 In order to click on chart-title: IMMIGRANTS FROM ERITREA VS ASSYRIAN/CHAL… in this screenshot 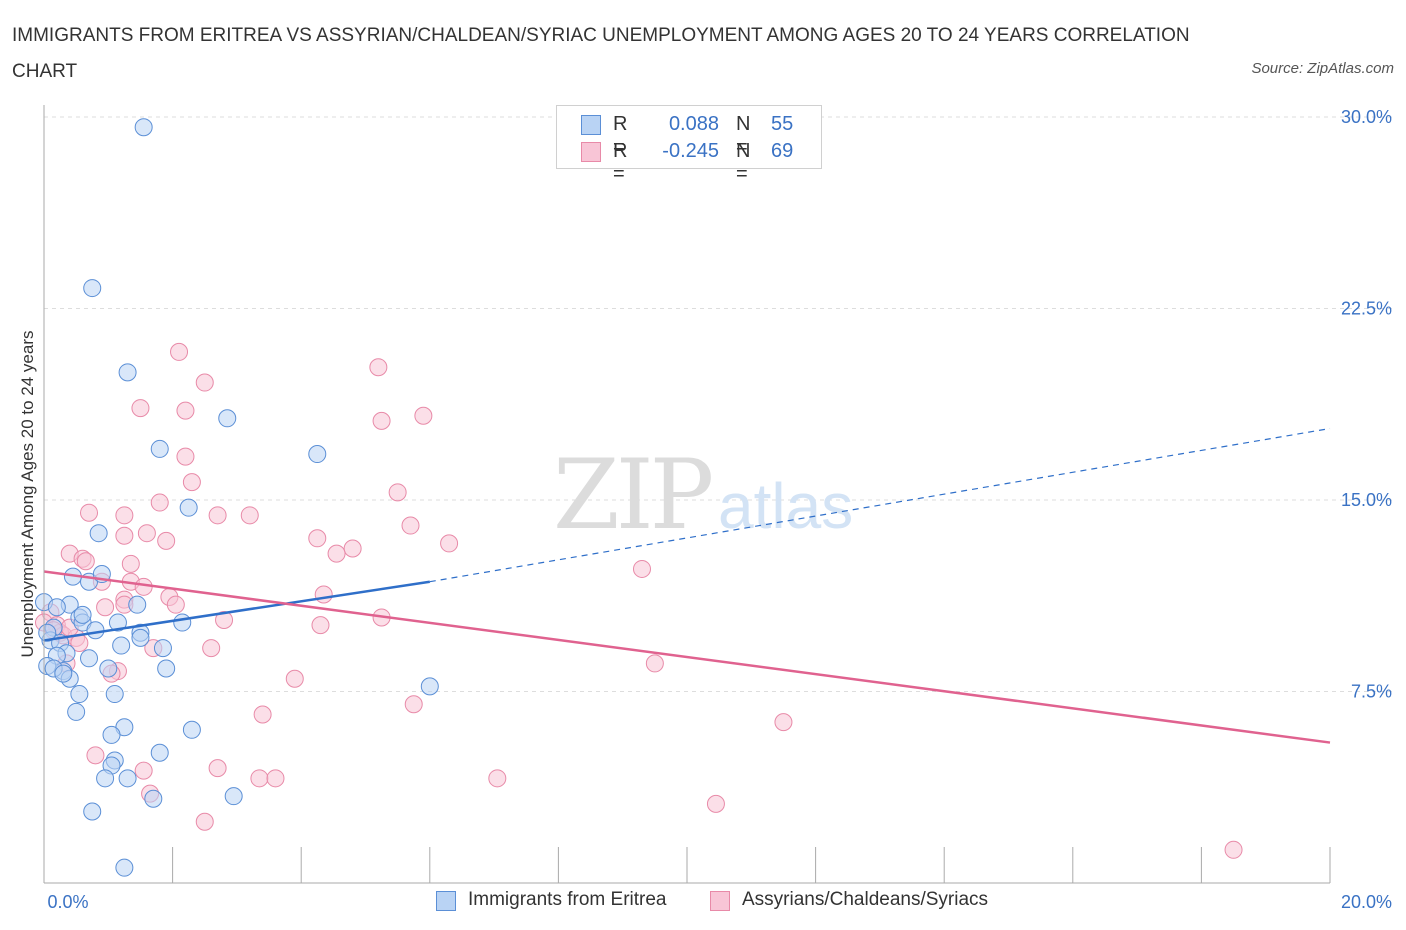, I will do `click(601, 53)`.